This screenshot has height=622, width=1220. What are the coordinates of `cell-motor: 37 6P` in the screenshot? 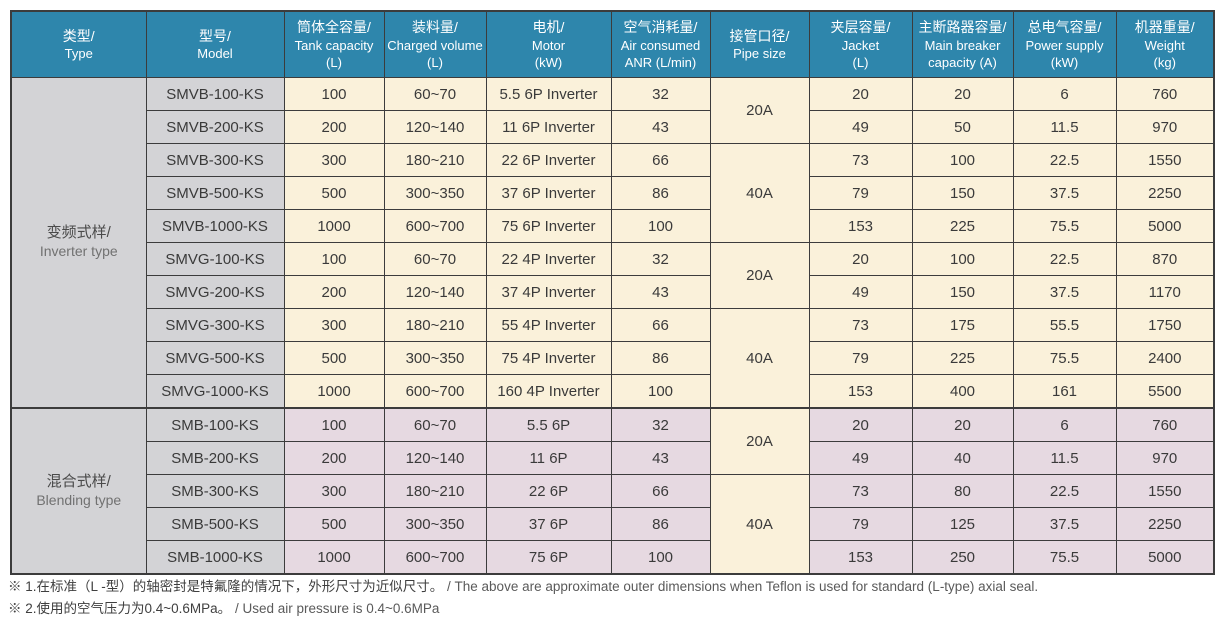 It's located at (548, 524).